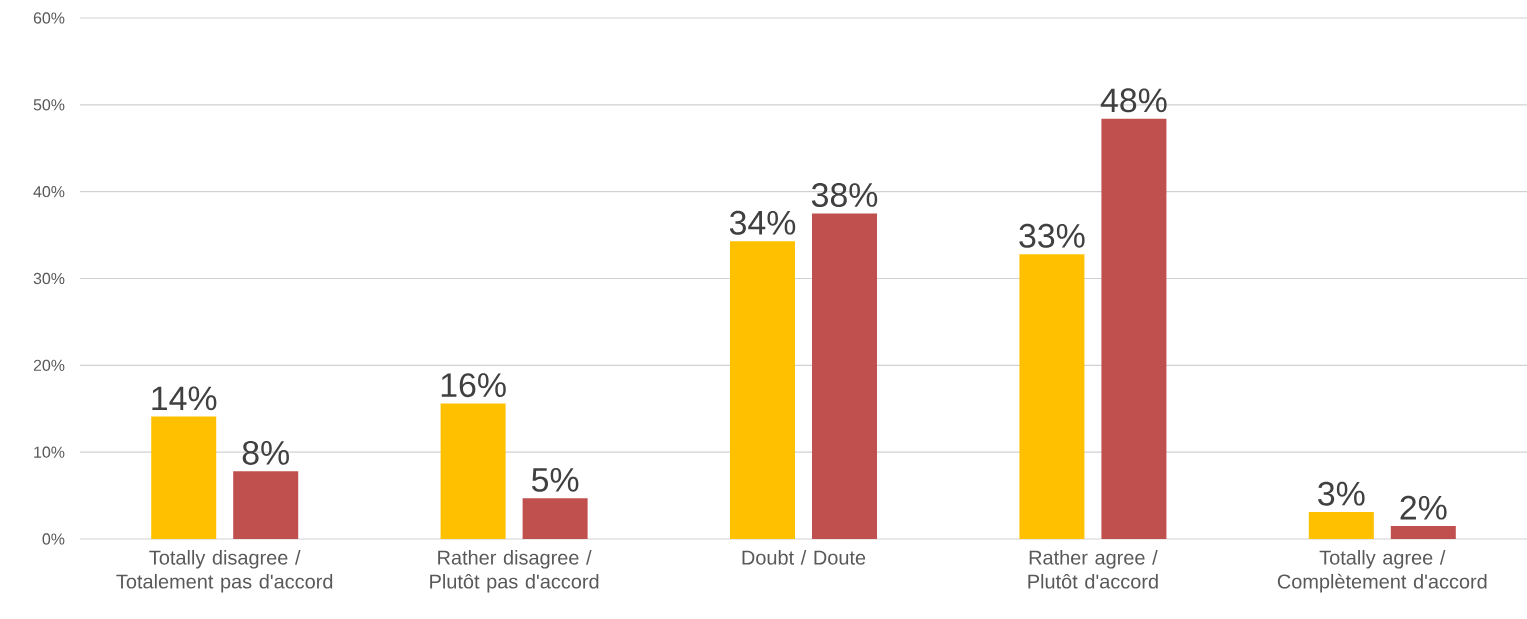 The image size is (1527, 619). Describe the element at coordinates (265, 452) in the screenshot. I see `data-label: 8%` at that location.